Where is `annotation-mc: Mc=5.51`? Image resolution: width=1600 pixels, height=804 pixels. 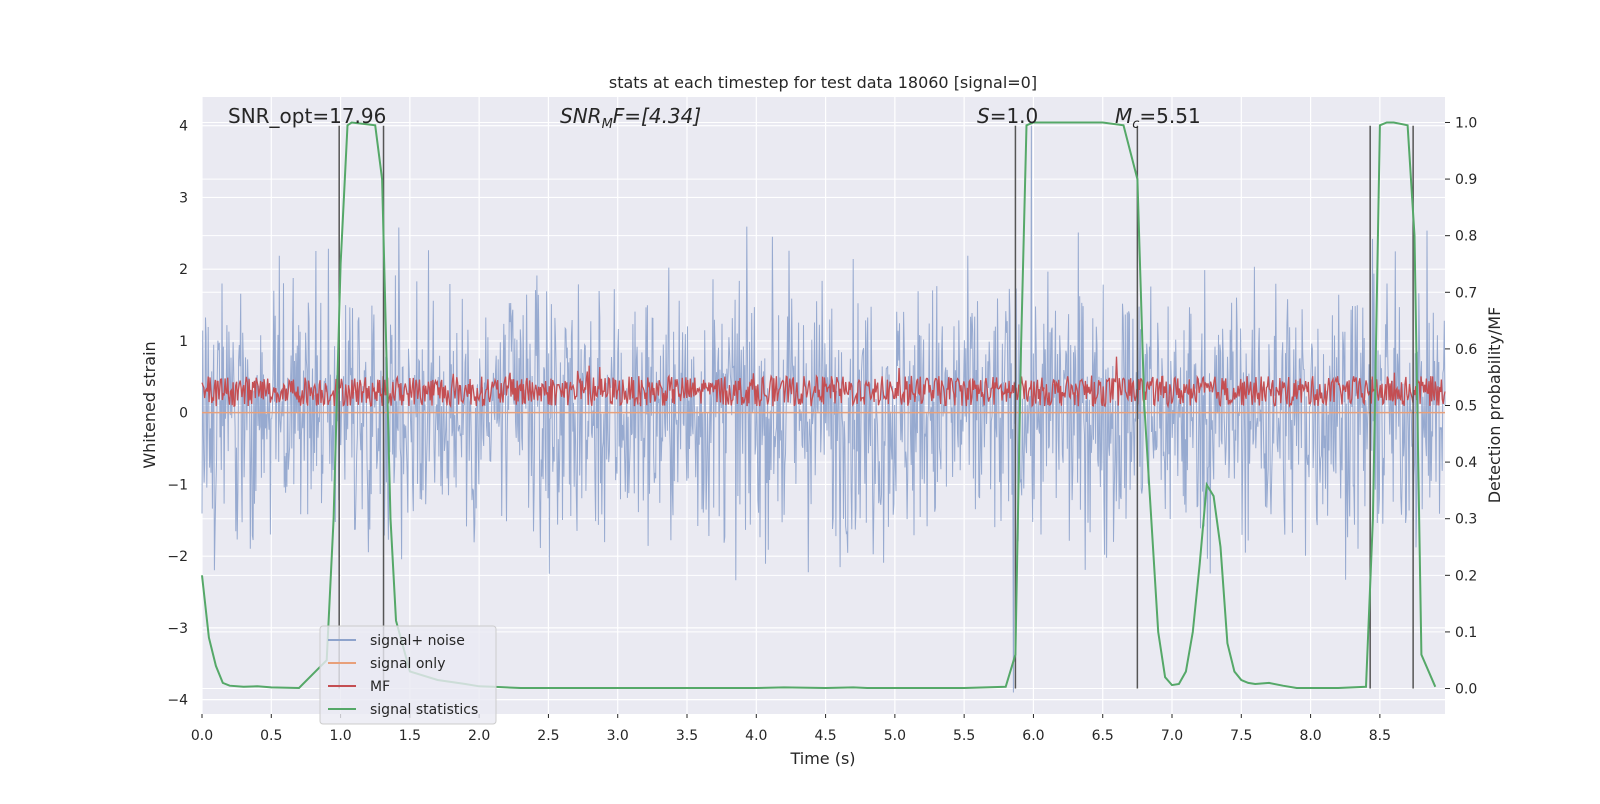 annotation-mc: Mc=5.51 is located at coordinates (1158, 118).